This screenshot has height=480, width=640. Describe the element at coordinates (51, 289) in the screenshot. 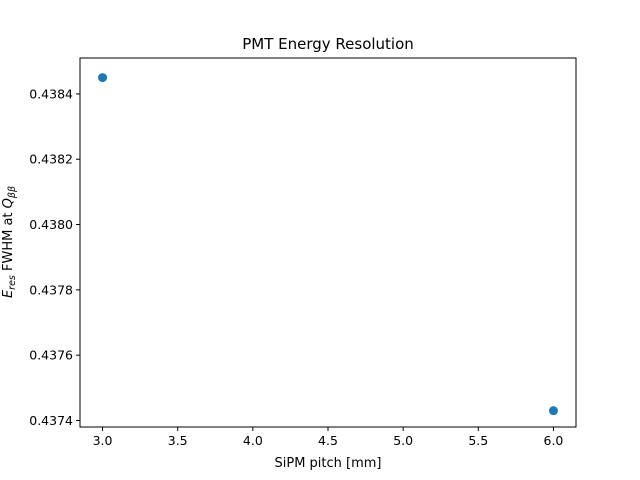

I see `y-tick-label: 0.4378` at that location.